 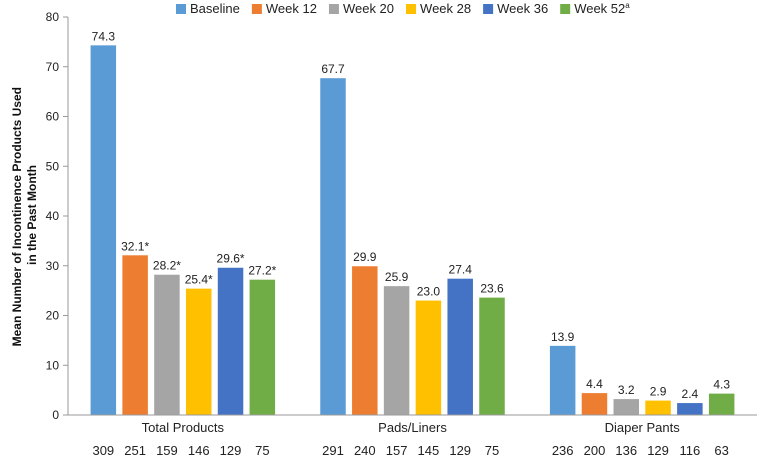 I want to click on sample-size-label: 251, so click(x=135, y=449).